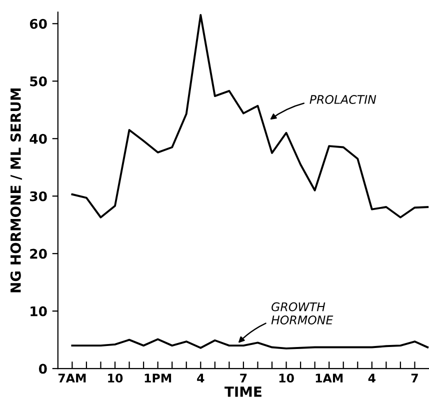  What do you see at coordinates (329, 378) in the screenshot?
I see `x-tick-label: 1AM` at bounding box center [329, 378].